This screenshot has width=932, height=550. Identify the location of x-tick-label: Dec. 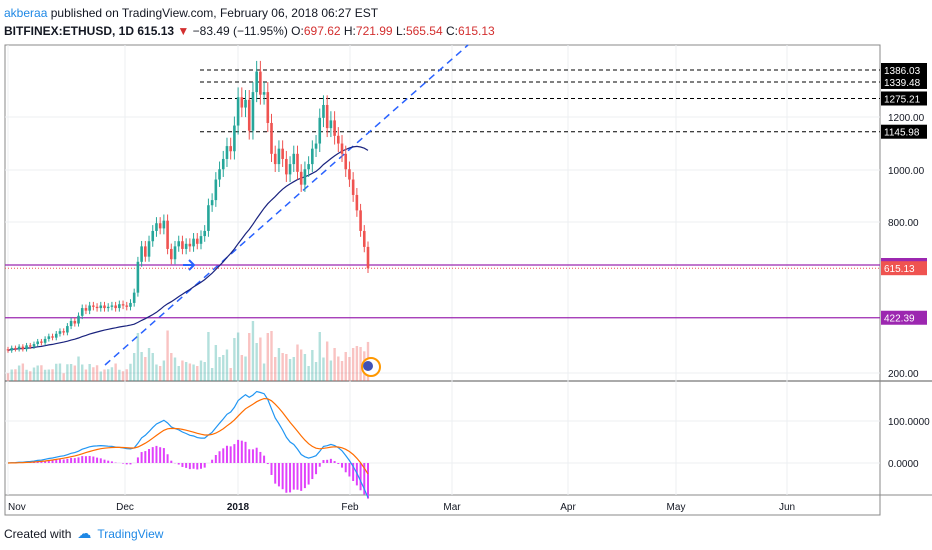
(125, 507).